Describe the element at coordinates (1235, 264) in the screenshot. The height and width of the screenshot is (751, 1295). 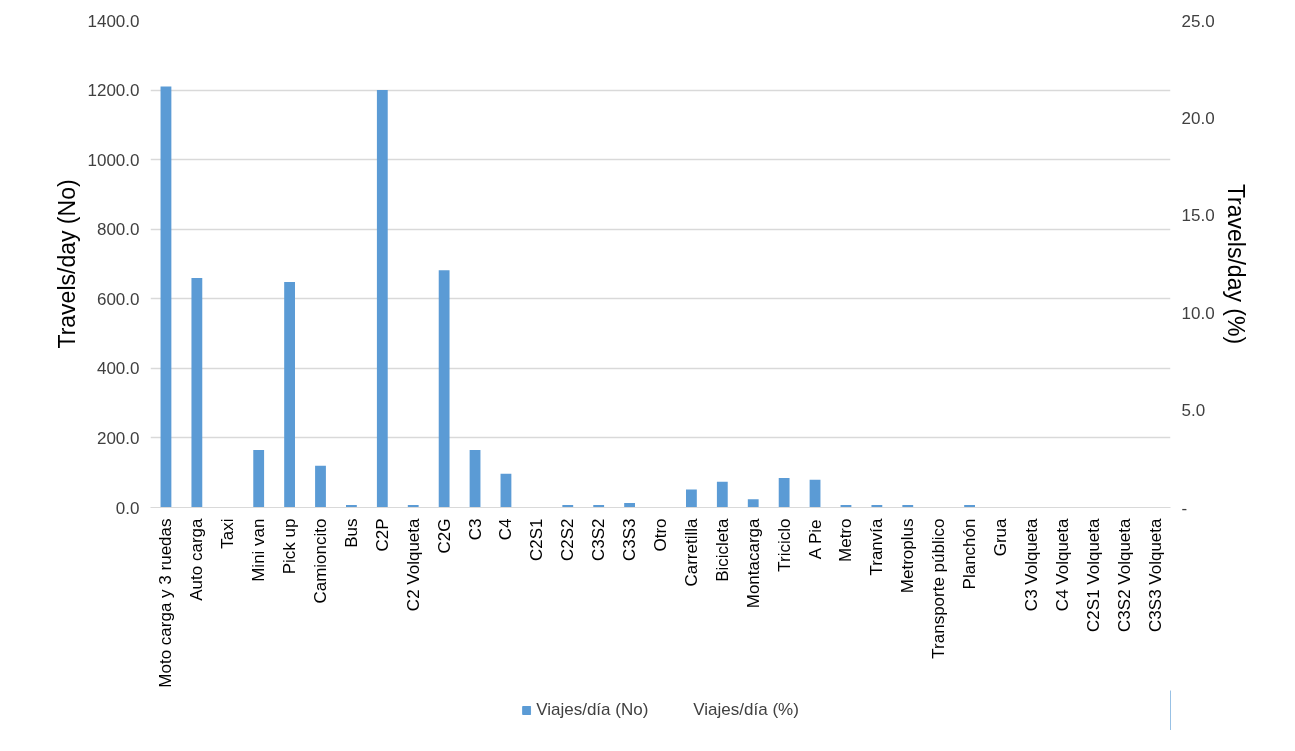
I see `y2-axis-title: Travels/day (%)` at that location.